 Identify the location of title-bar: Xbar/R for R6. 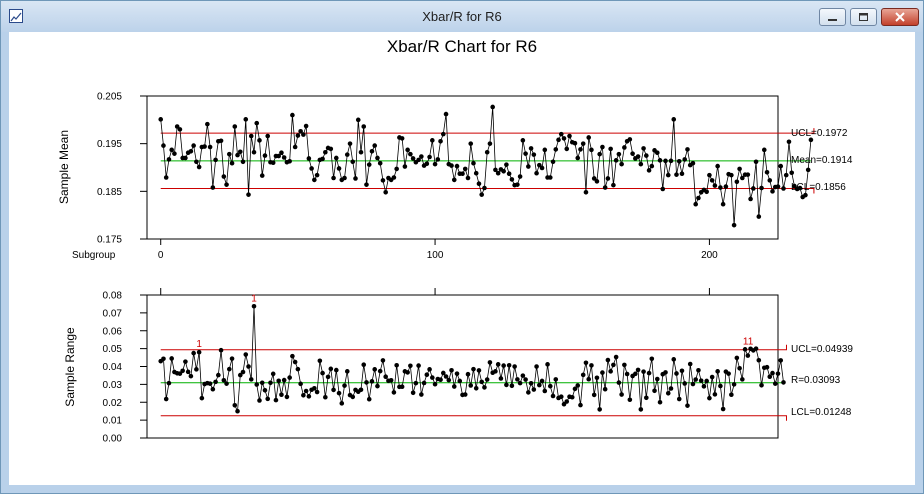
(462, 16).